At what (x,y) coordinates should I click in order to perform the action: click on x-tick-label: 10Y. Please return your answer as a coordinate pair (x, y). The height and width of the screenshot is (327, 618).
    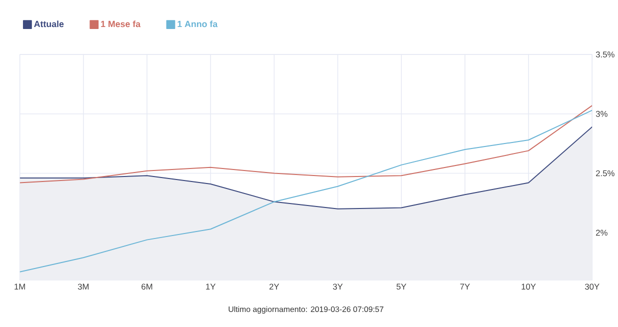
    Looking at the image, I should click on (529, 287).